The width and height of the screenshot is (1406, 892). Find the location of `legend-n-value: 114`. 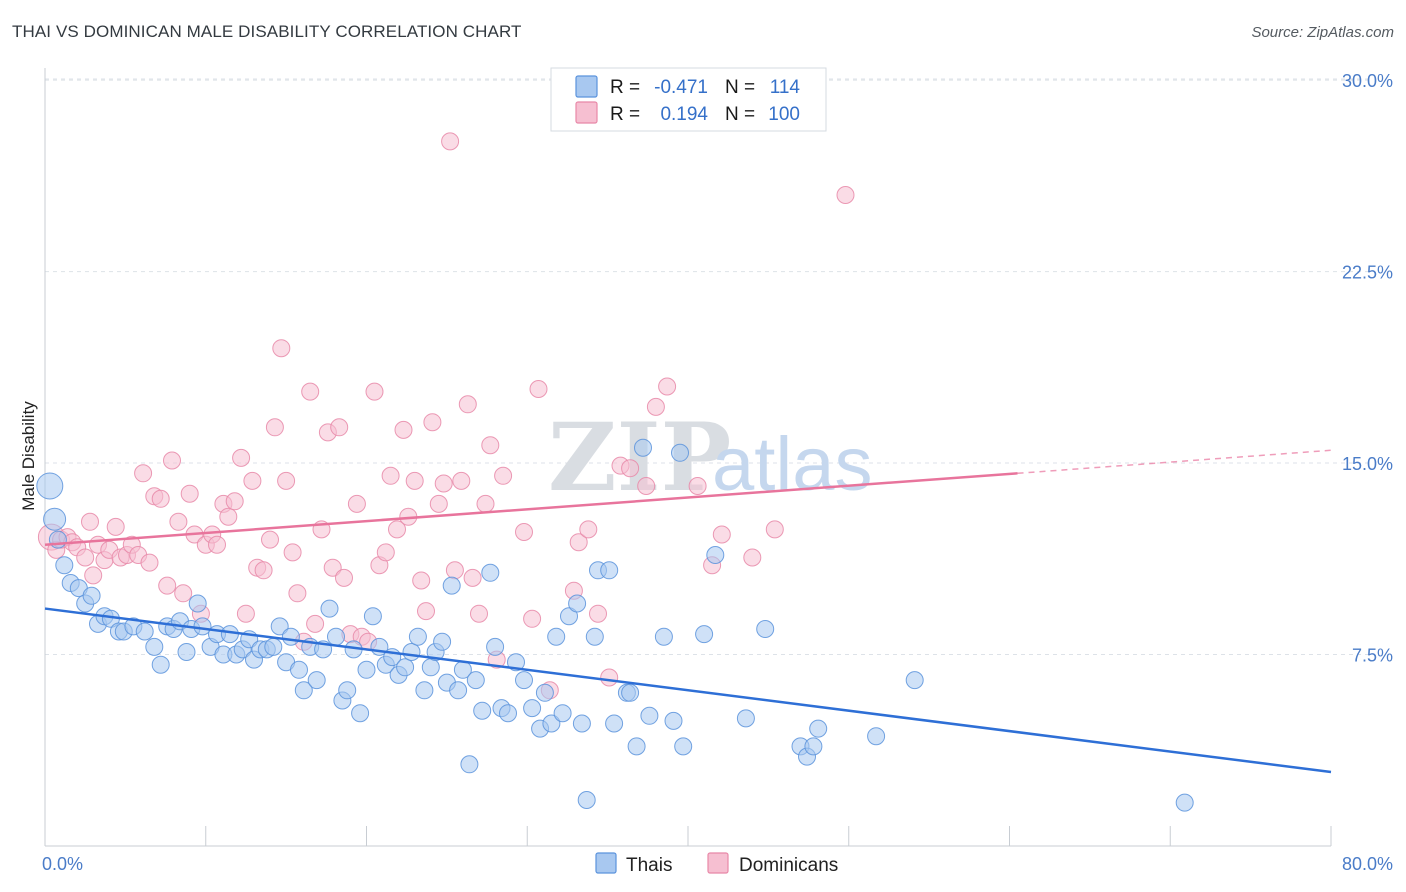

legend-n-value: 114 is located at coordinates (785, 87).